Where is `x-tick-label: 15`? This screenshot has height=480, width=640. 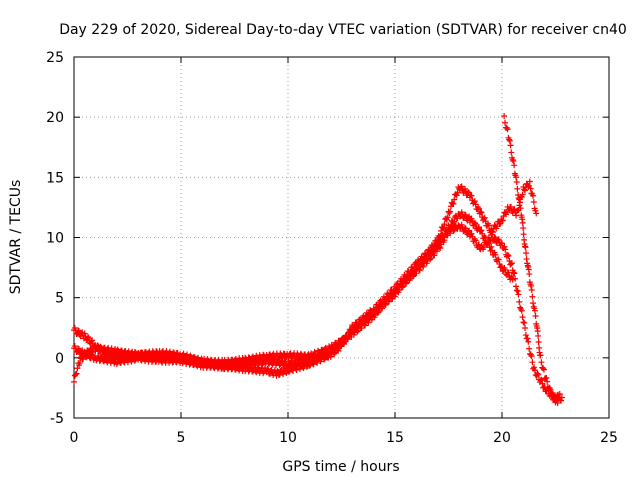 x-tick-label: 15 is located at coordinates (395, 438).